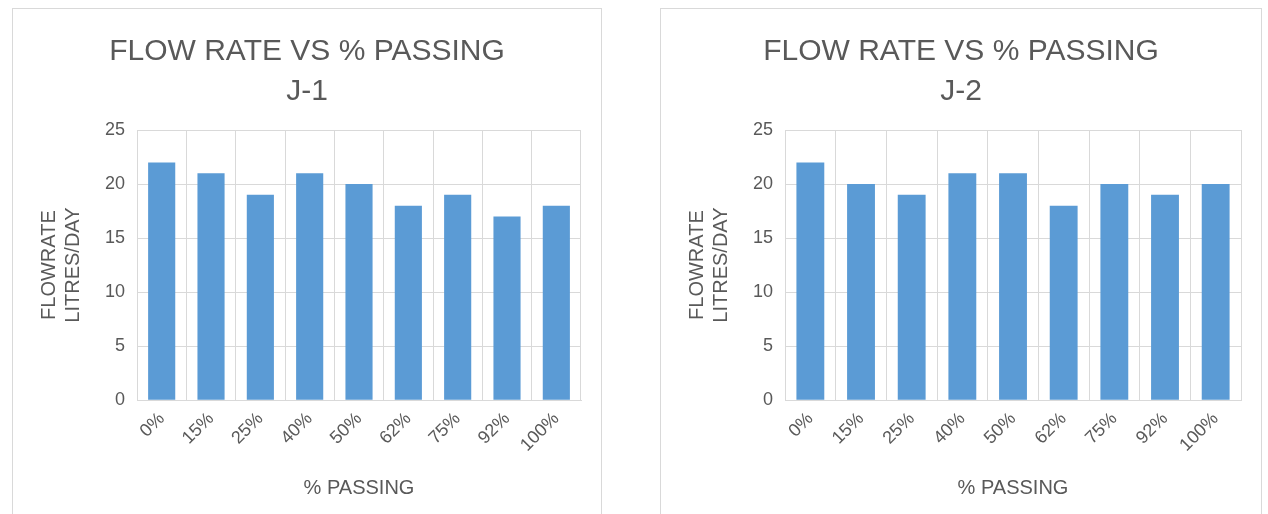  What do you see at coordinates (307, 90) in the screenshot?
I see `chart-subtitle: J-1` at bounding box center [307, 90].